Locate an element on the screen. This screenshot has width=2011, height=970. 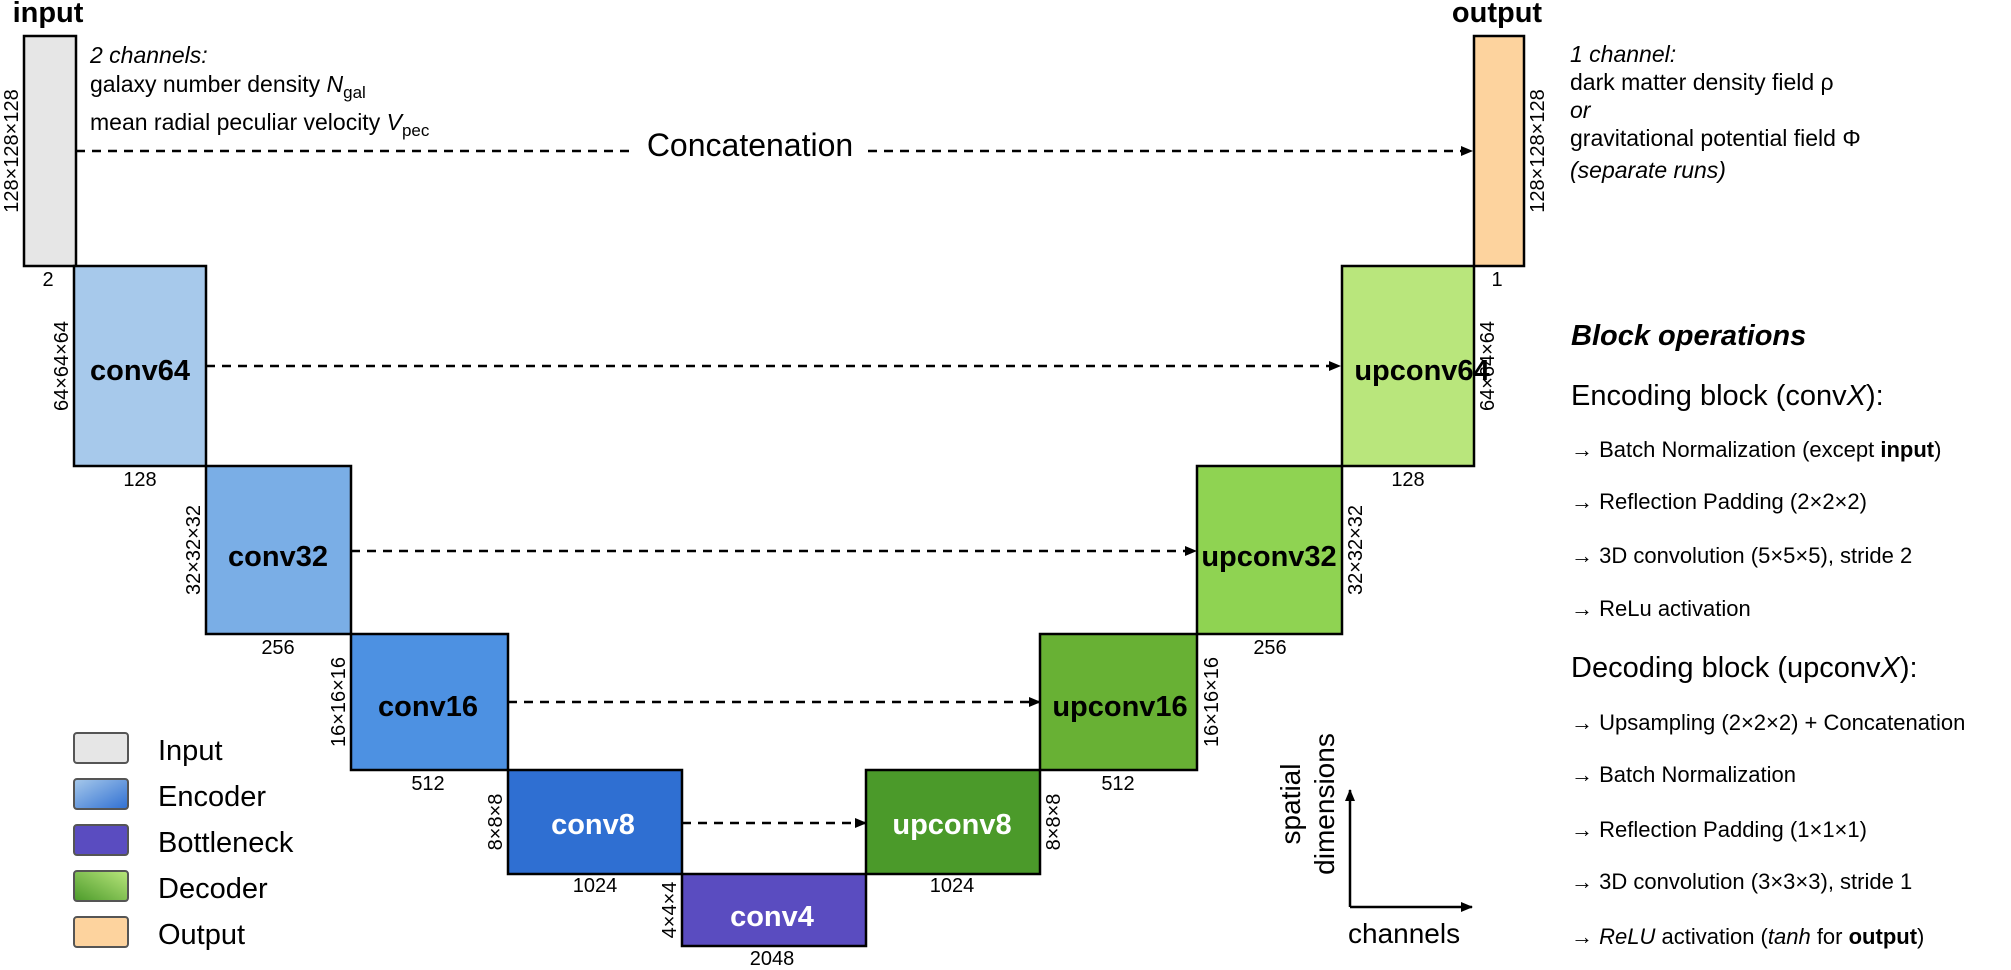
upconv16-block is located at coordinates (1118, 702).